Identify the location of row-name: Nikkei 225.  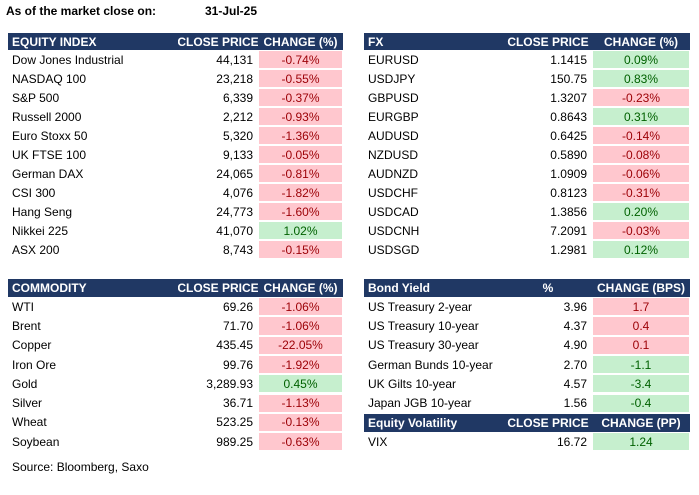
(40, 230).